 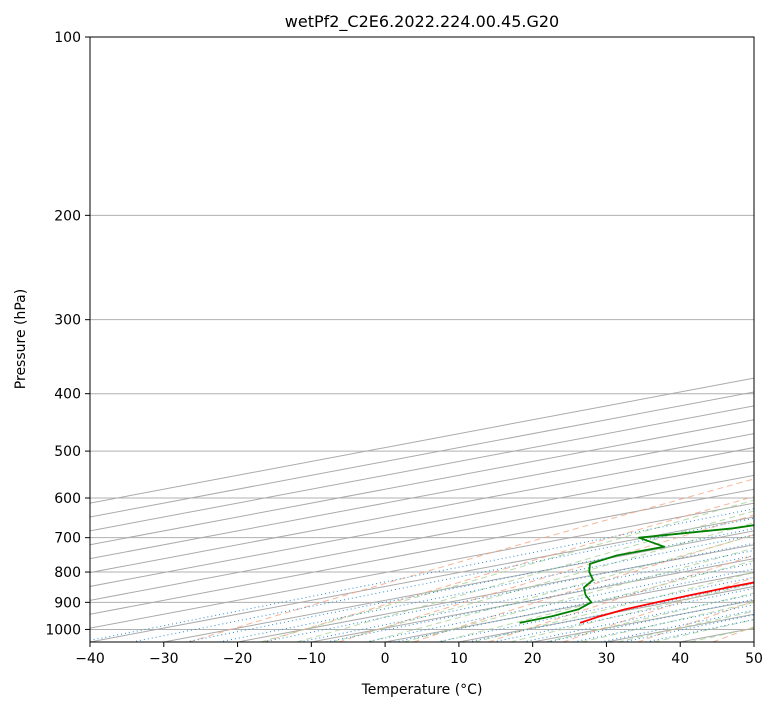 What do you see at coordinates (67, 452) in the screenshot?
I see `y-tick-label: 500` at bounding box center [67, 452].